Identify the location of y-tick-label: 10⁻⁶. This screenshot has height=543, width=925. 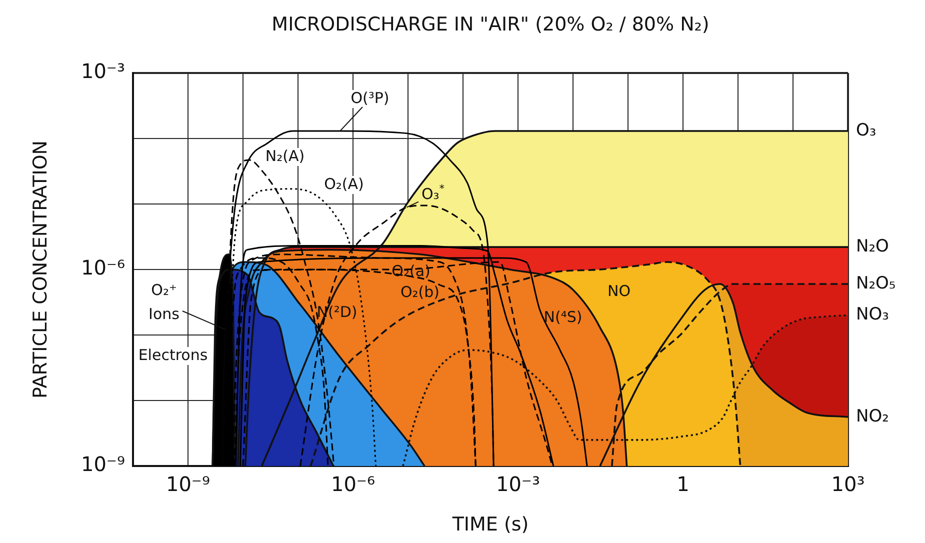
(102, 268).